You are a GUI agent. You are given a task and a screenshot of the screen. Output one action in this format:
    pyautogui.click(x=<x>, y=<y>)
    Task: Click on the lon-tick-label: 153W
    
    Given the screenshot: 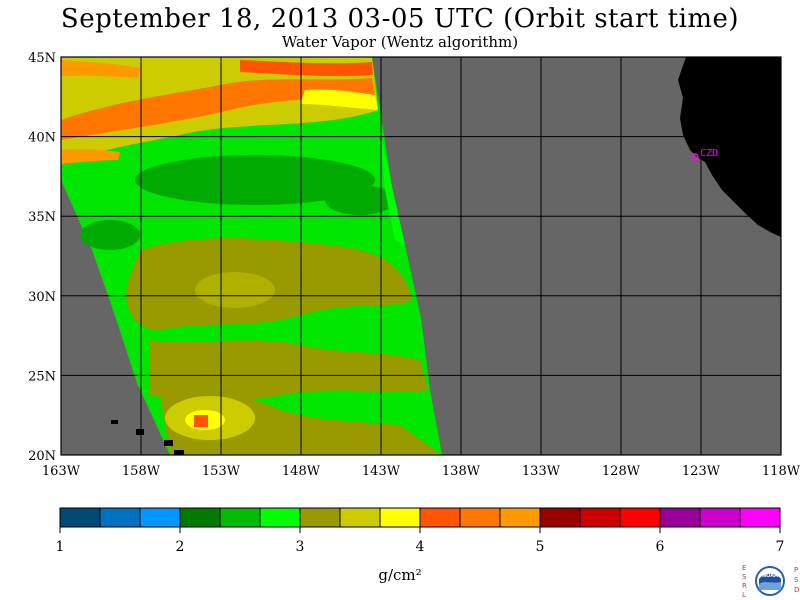 What is the action you would take?
    pyautogui.click(x=221, y=471)
    